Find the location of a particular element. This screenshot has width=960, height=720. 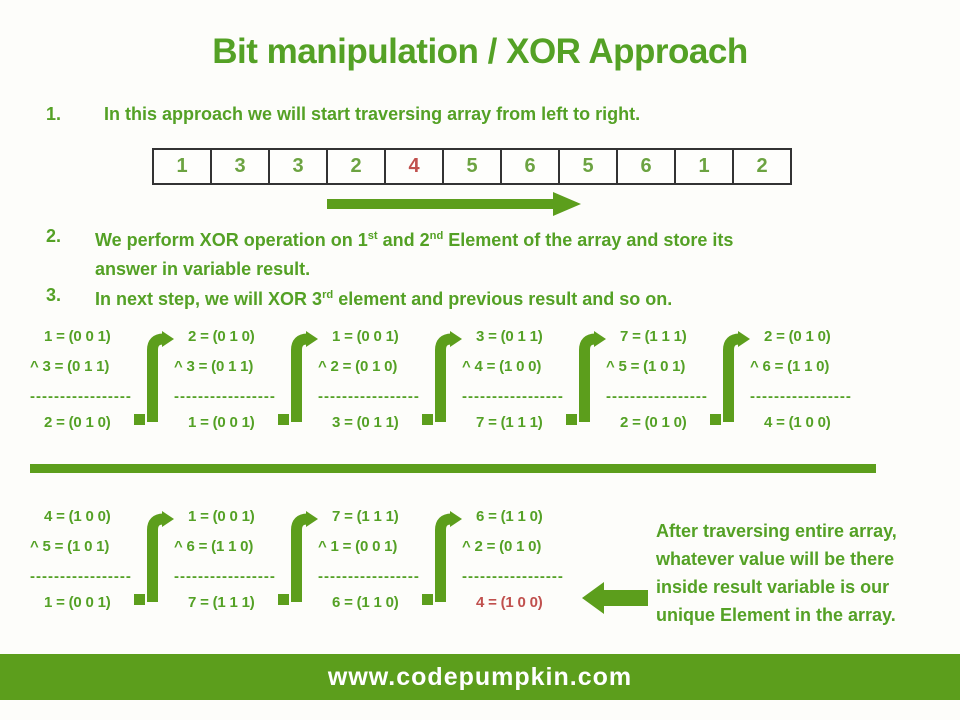

result-pointer-arrow-icon is located at coordinates (615, 598).